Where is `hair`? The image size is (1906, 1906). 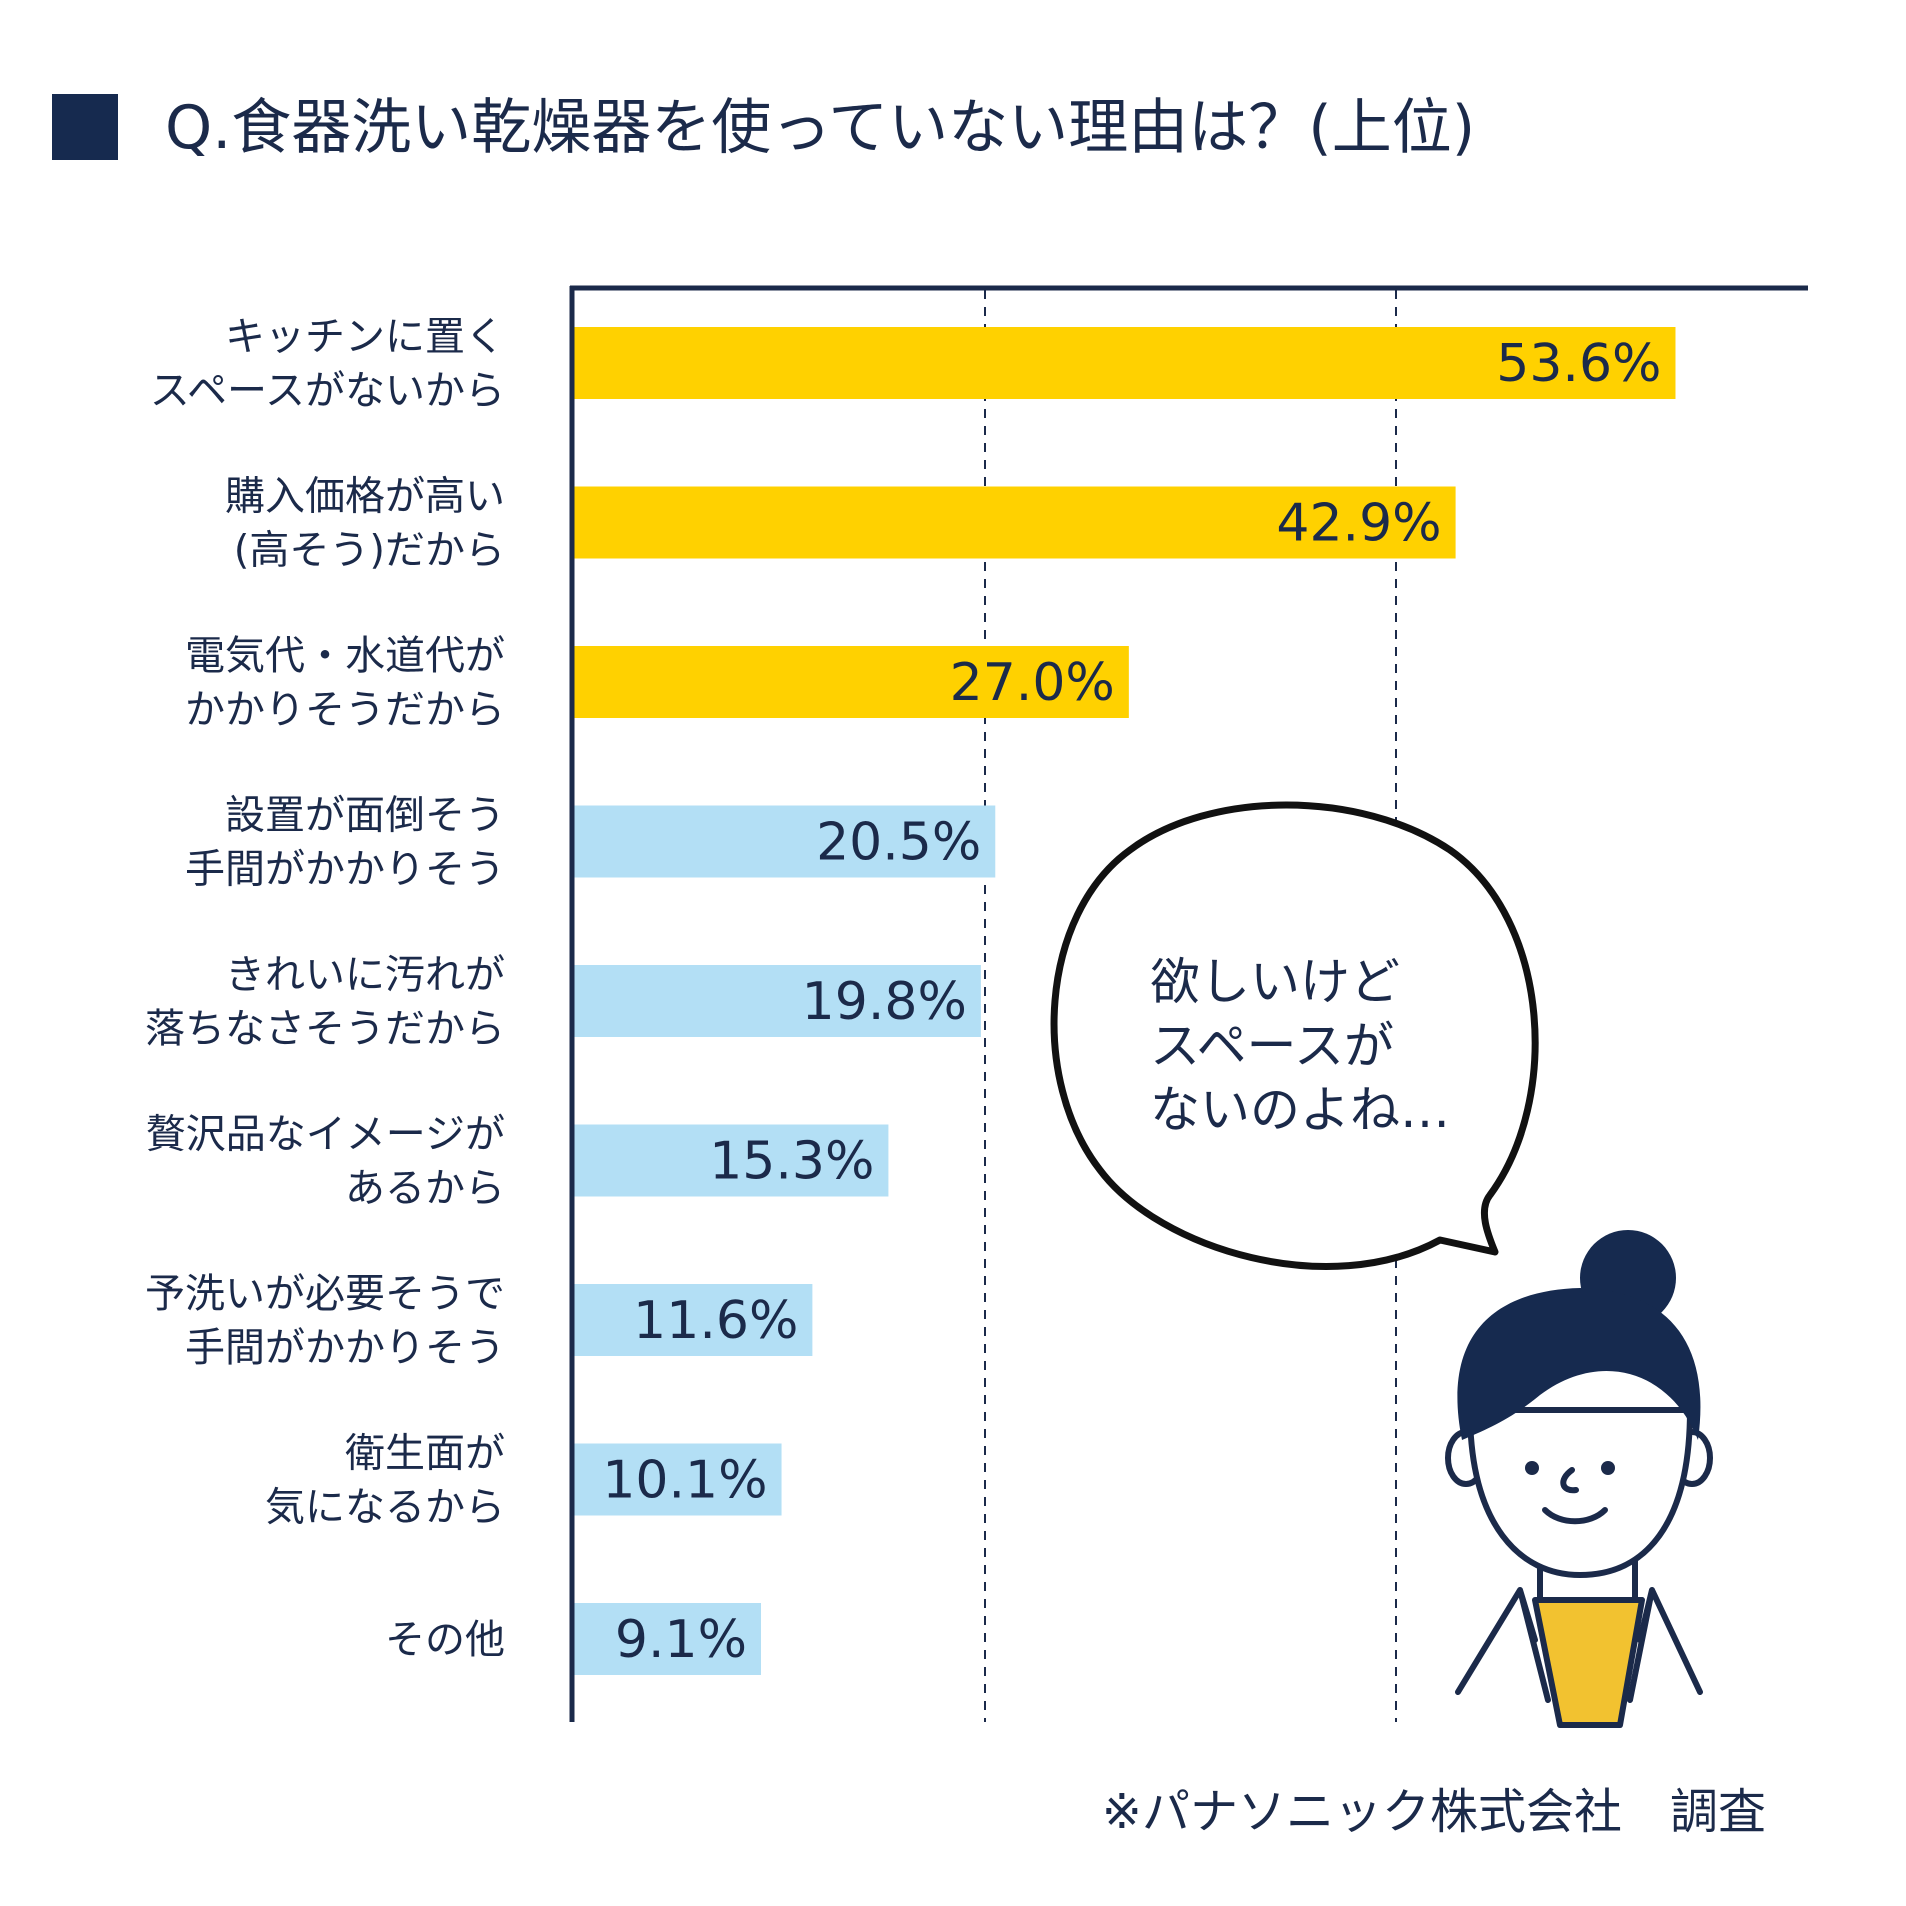
hair is located at coordinates (1579, 1364).